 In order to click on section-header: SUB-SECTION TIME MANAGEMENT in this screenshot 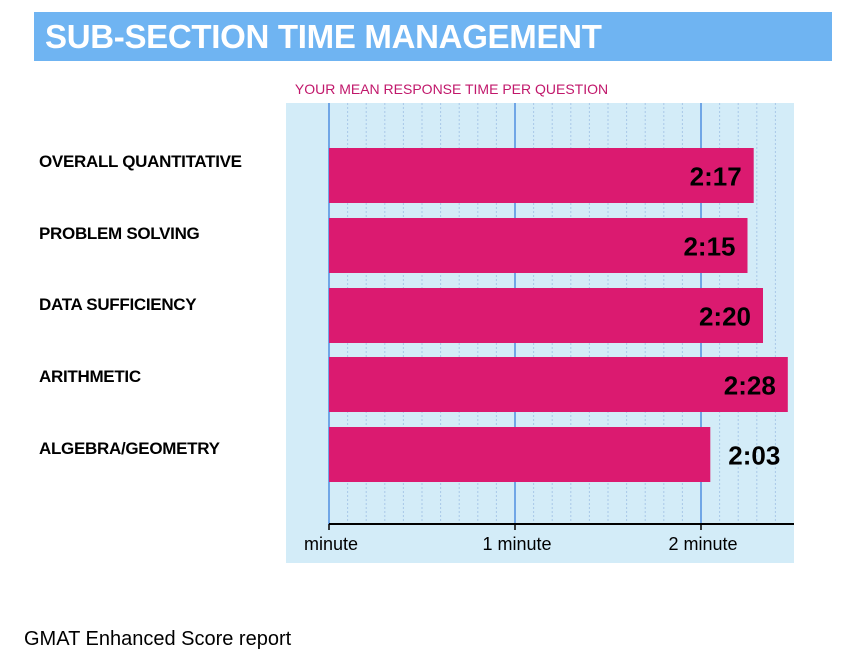, I will do `click(433, 36)`.